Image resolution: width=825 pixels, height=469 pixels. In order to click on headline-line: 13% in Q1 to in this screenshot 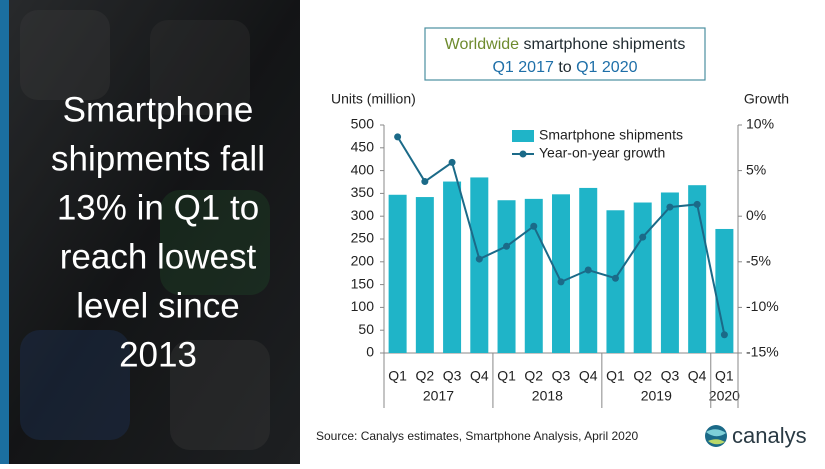, I will do `click(158, 207)`.